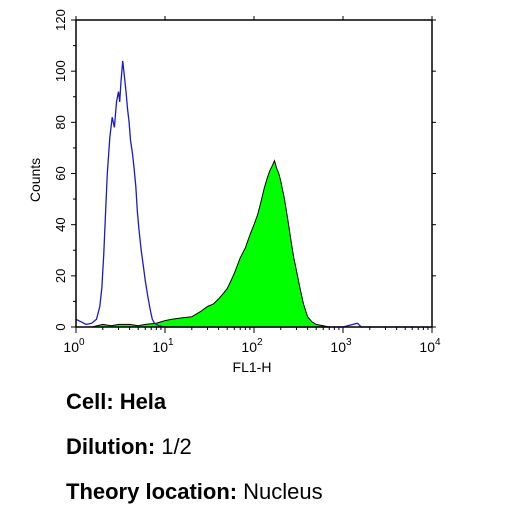  I want to click on x-tick-label: 10², so click(252, 346).